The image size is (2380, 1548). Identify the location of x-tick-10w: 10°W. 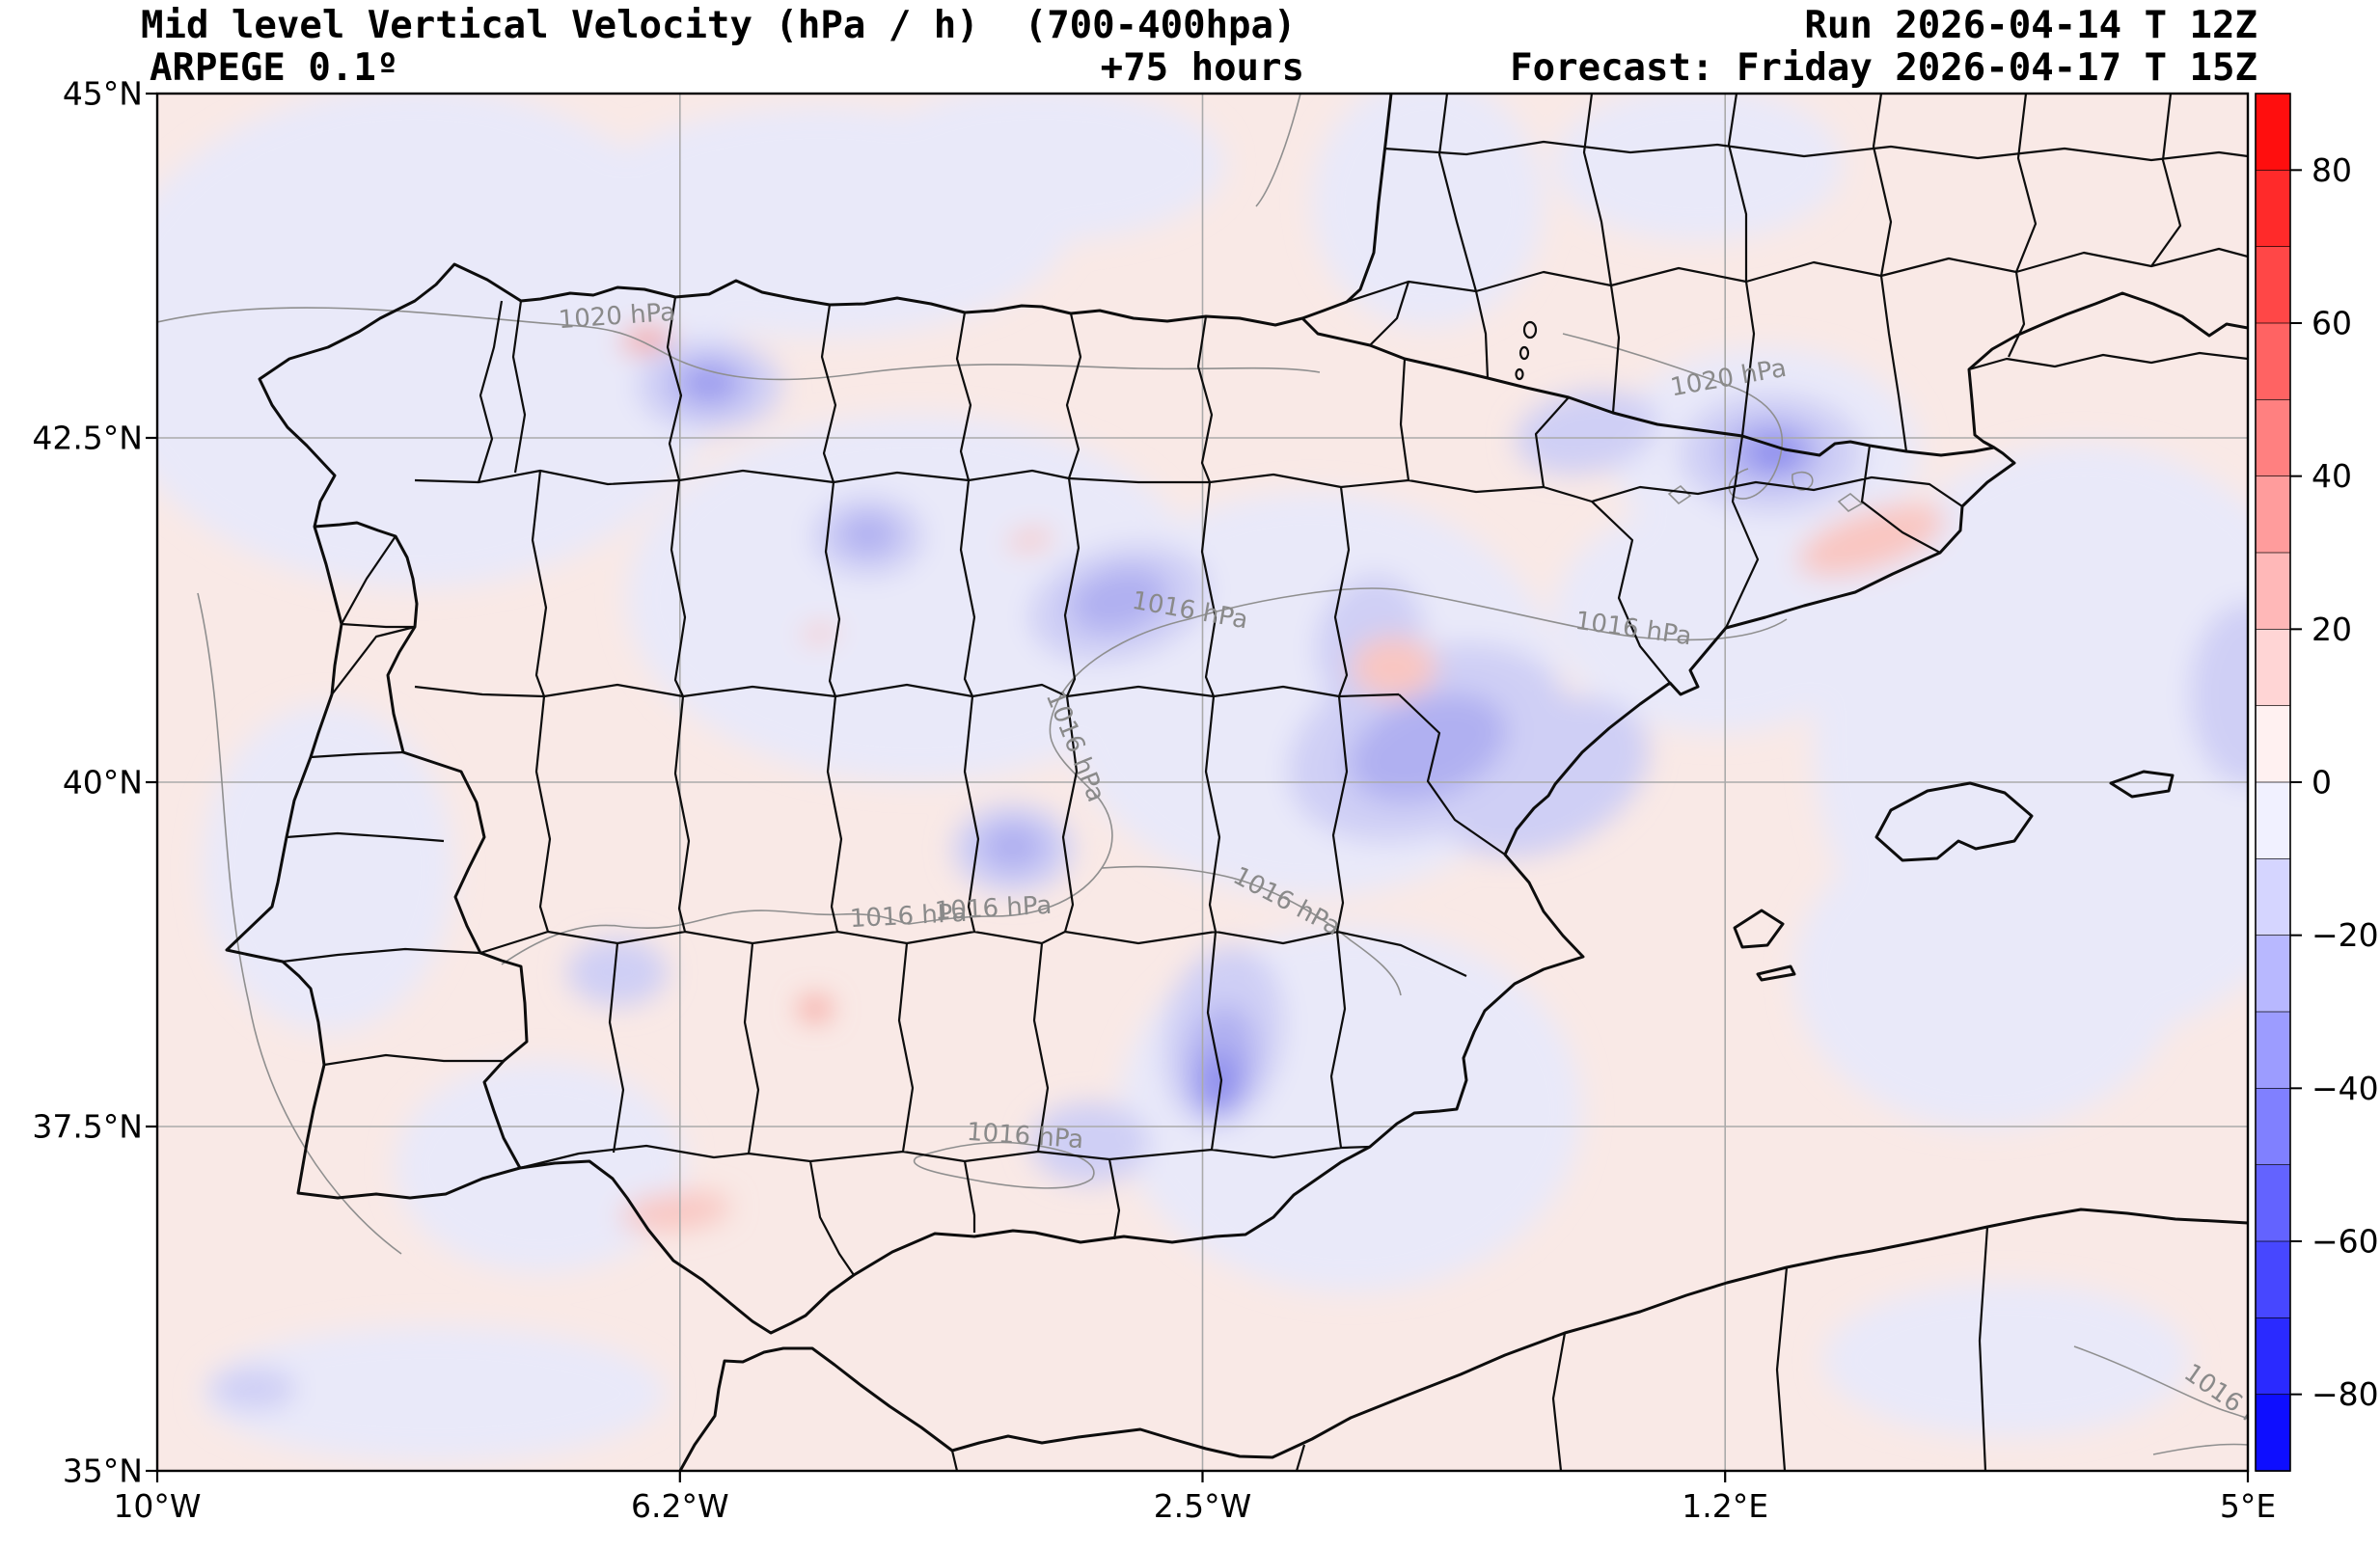
(158, 1506).